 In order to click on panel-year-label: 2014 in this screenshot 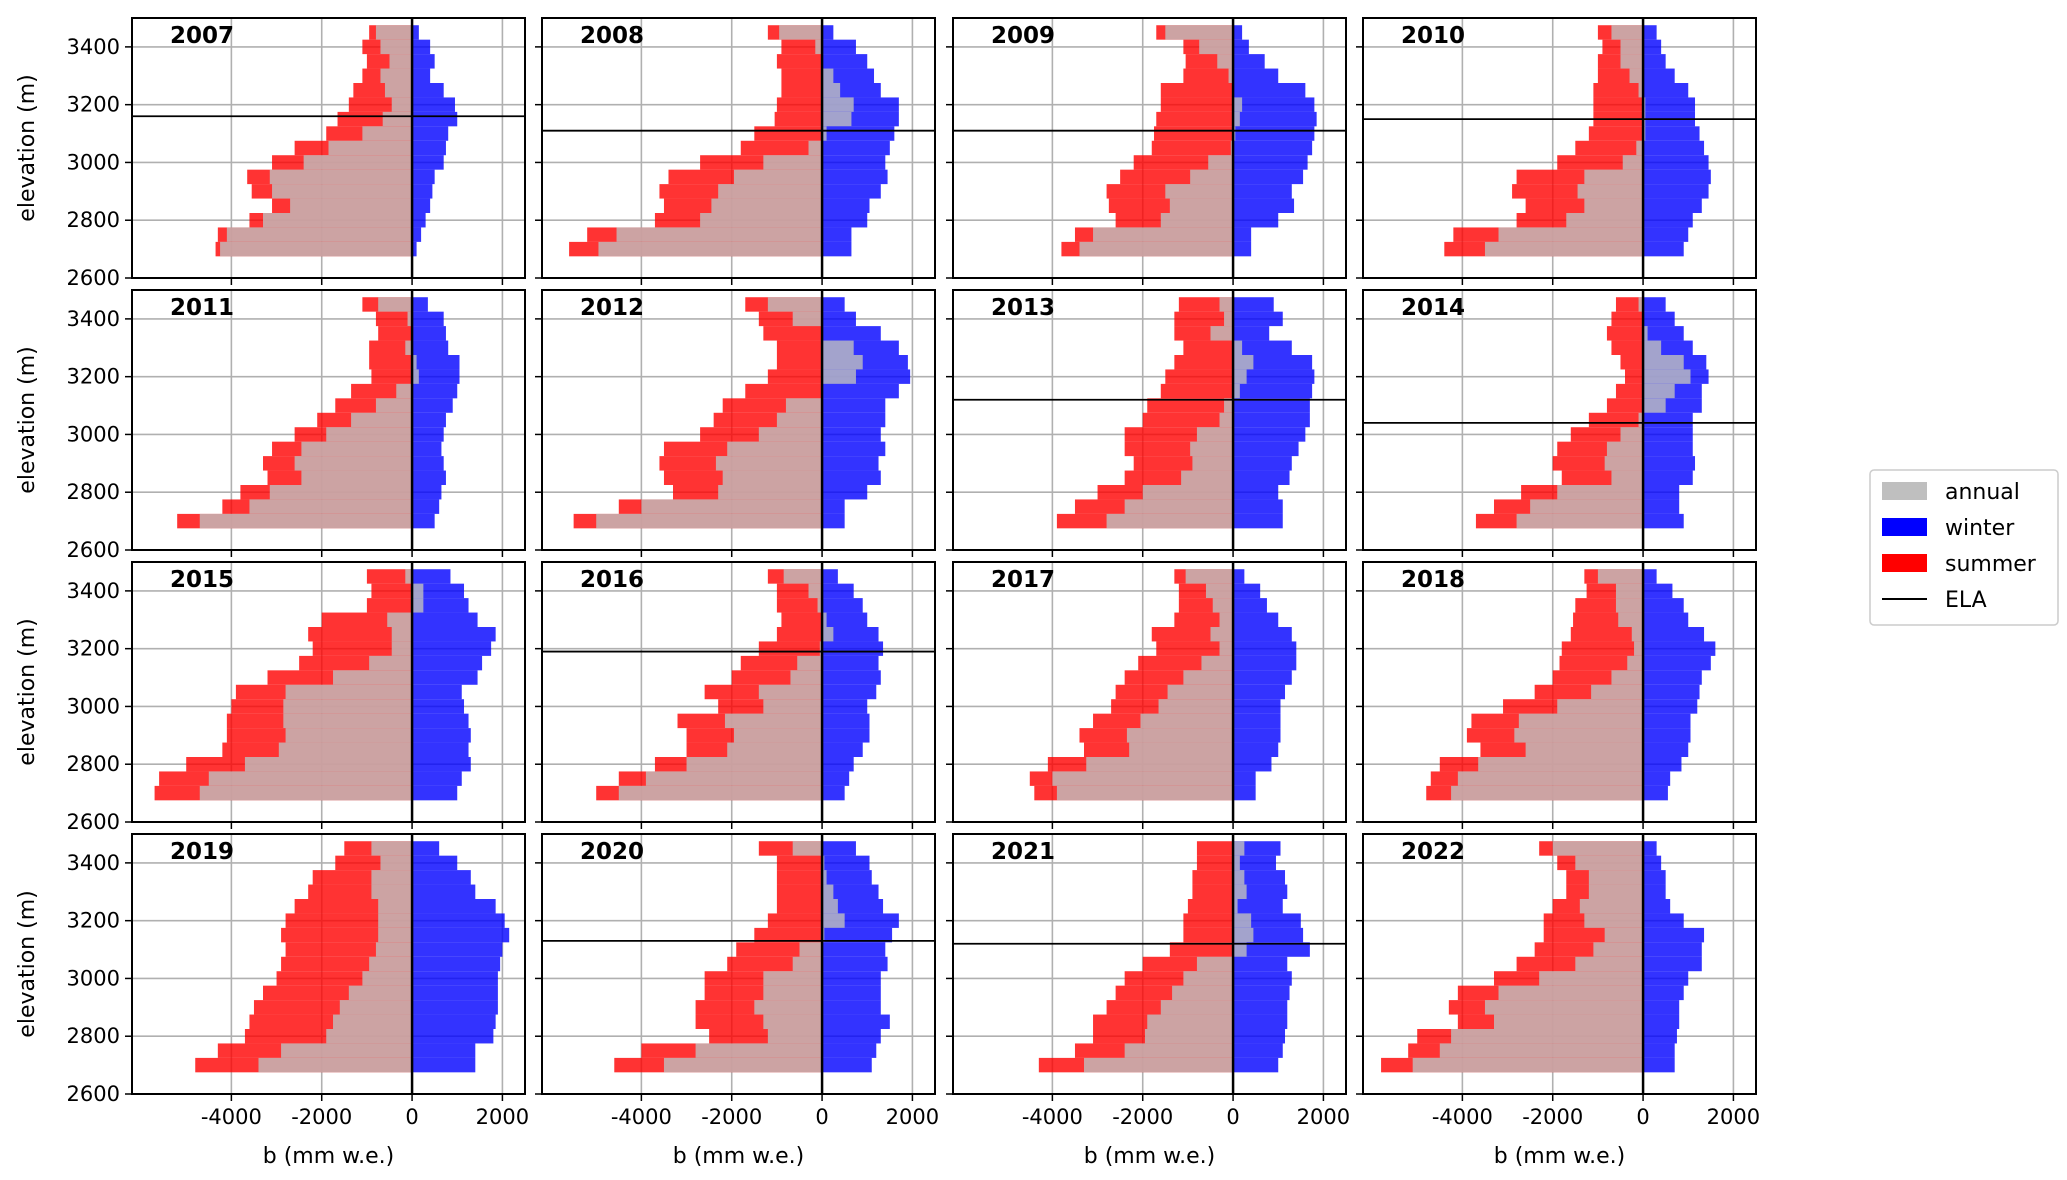, I will do `click(1433, 308)`.